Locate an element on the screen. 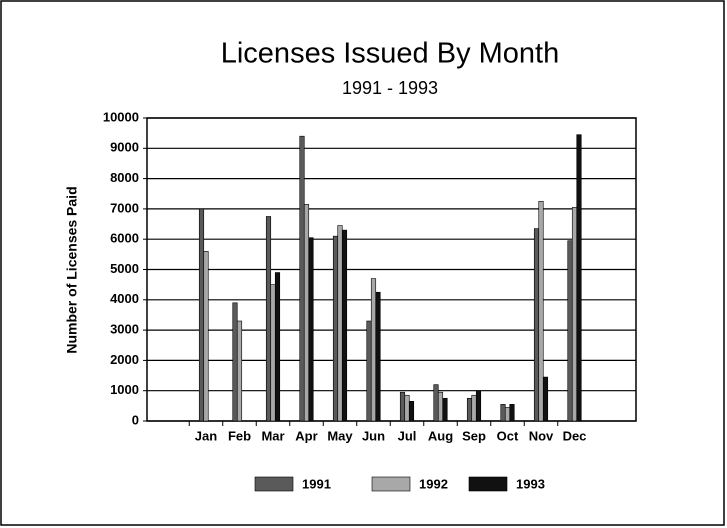  y-tick-label: 7000 is located at coordinates (124, 207).